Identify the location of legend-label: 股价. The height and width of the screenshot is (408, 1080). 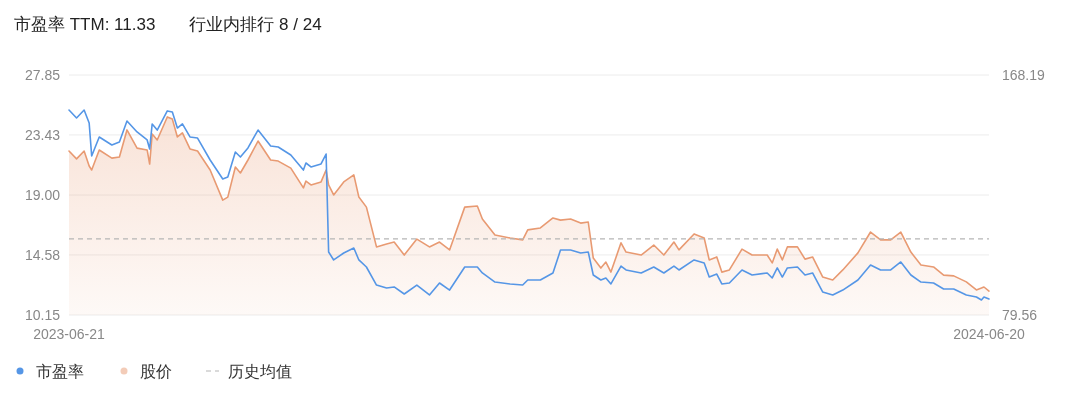
(156, 371).